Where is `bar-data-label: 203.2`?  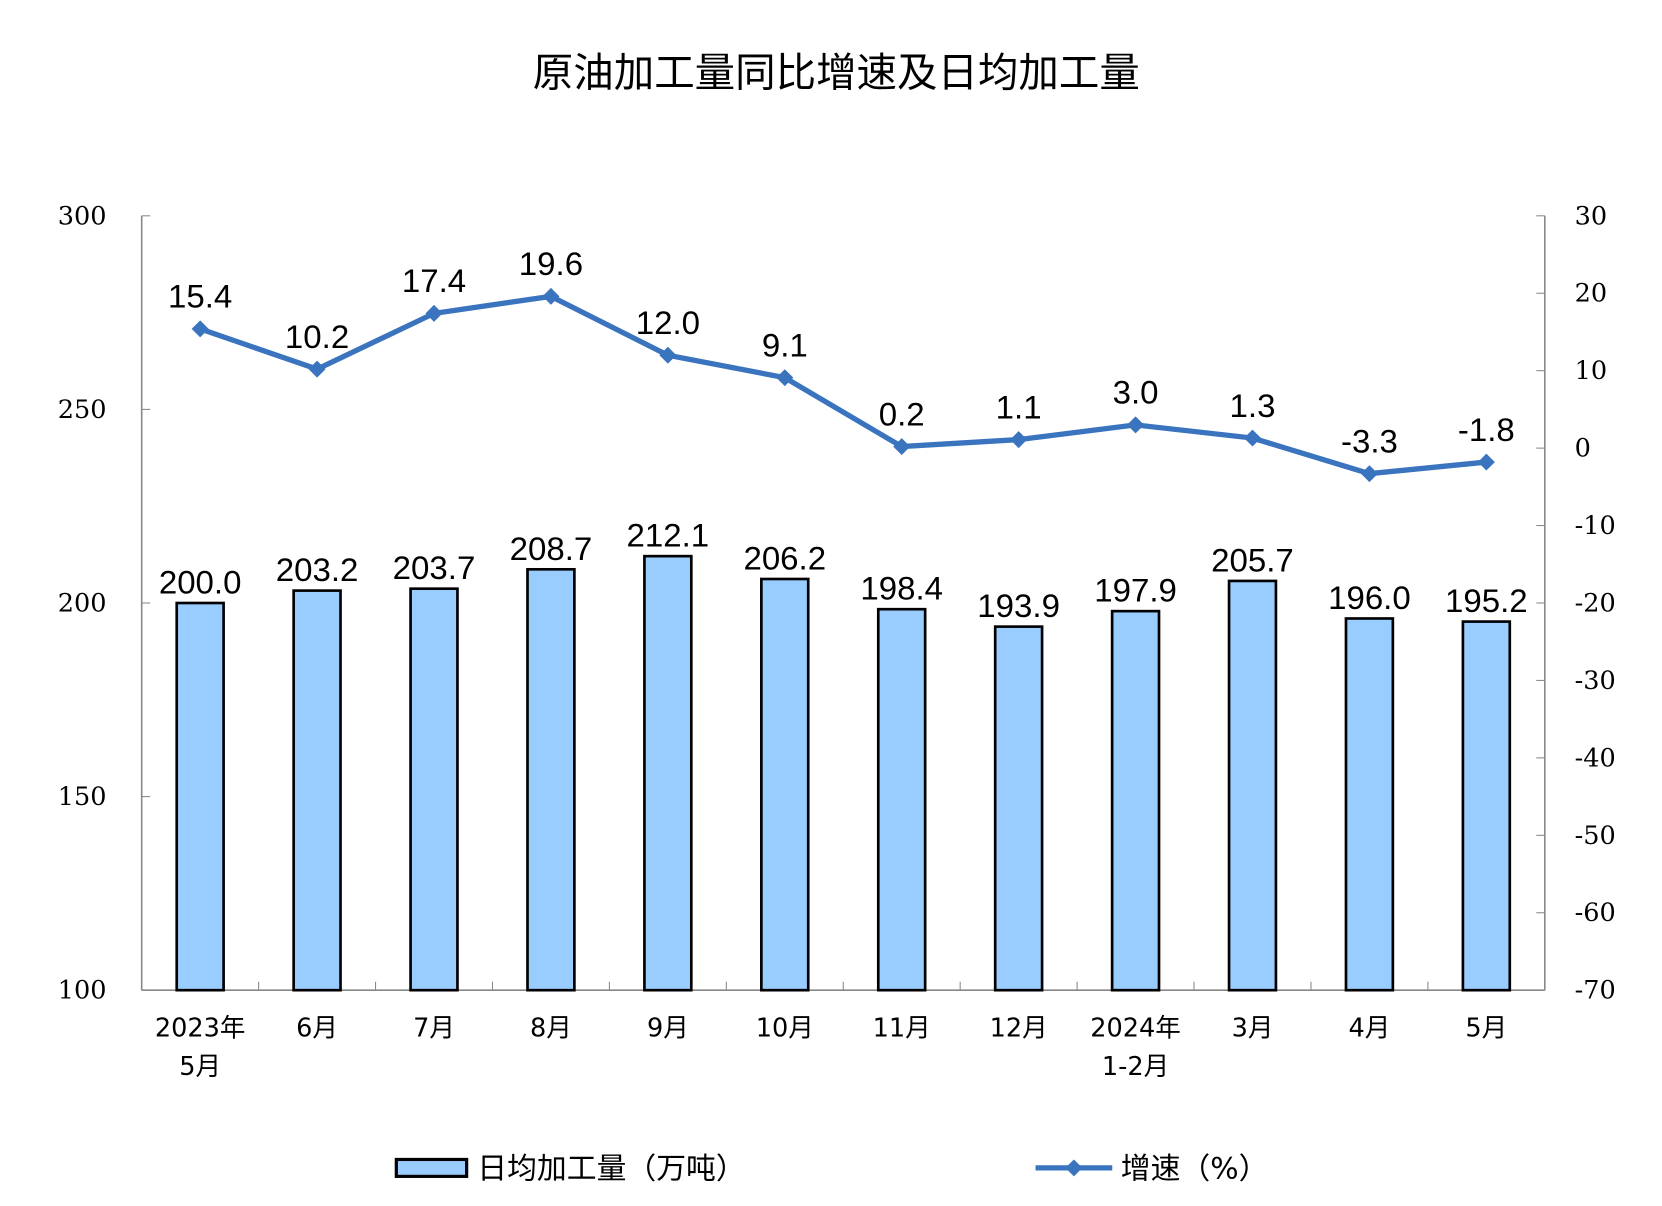
bar-data-label: 203.2 is located at coordinates (317, 569).